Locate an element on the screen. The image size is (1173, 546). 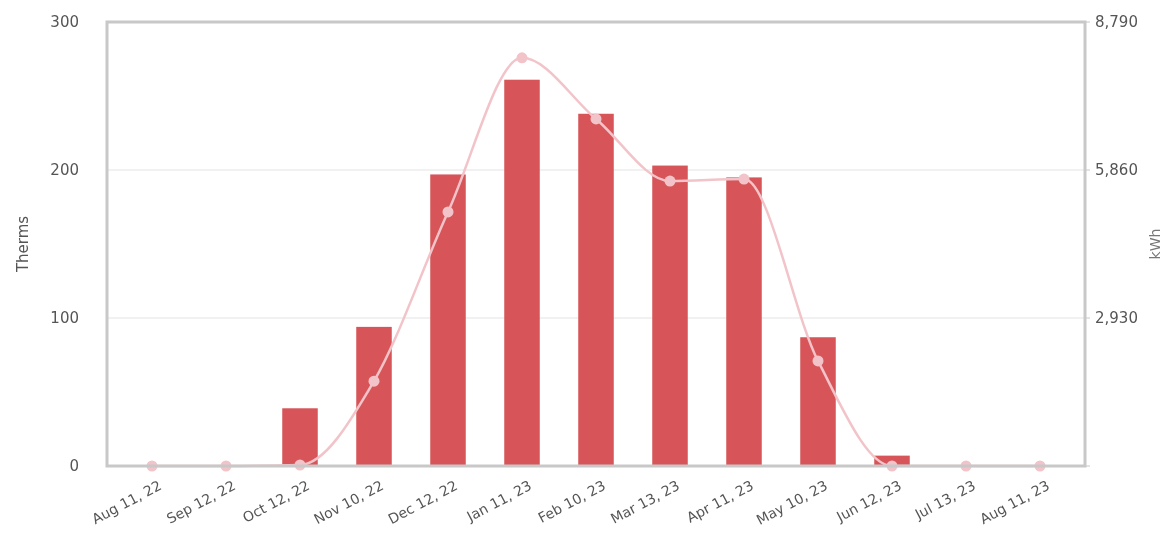
y2-tick-label: 8,790 is located at coordinates (1116, 22).